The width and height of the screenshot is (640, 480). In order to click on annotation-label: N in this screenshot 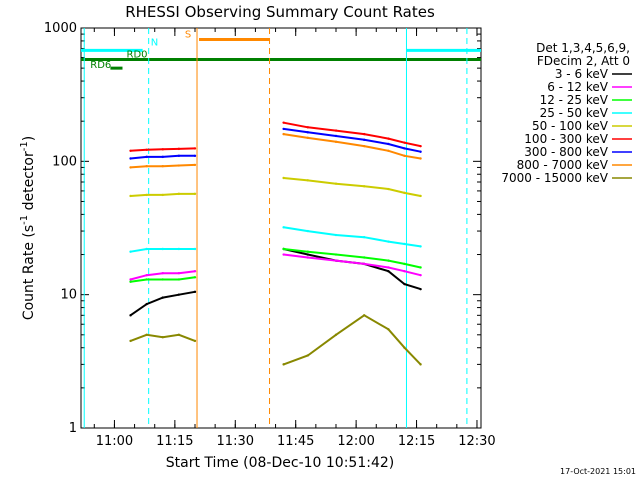, I will do `click(154, 42)`.